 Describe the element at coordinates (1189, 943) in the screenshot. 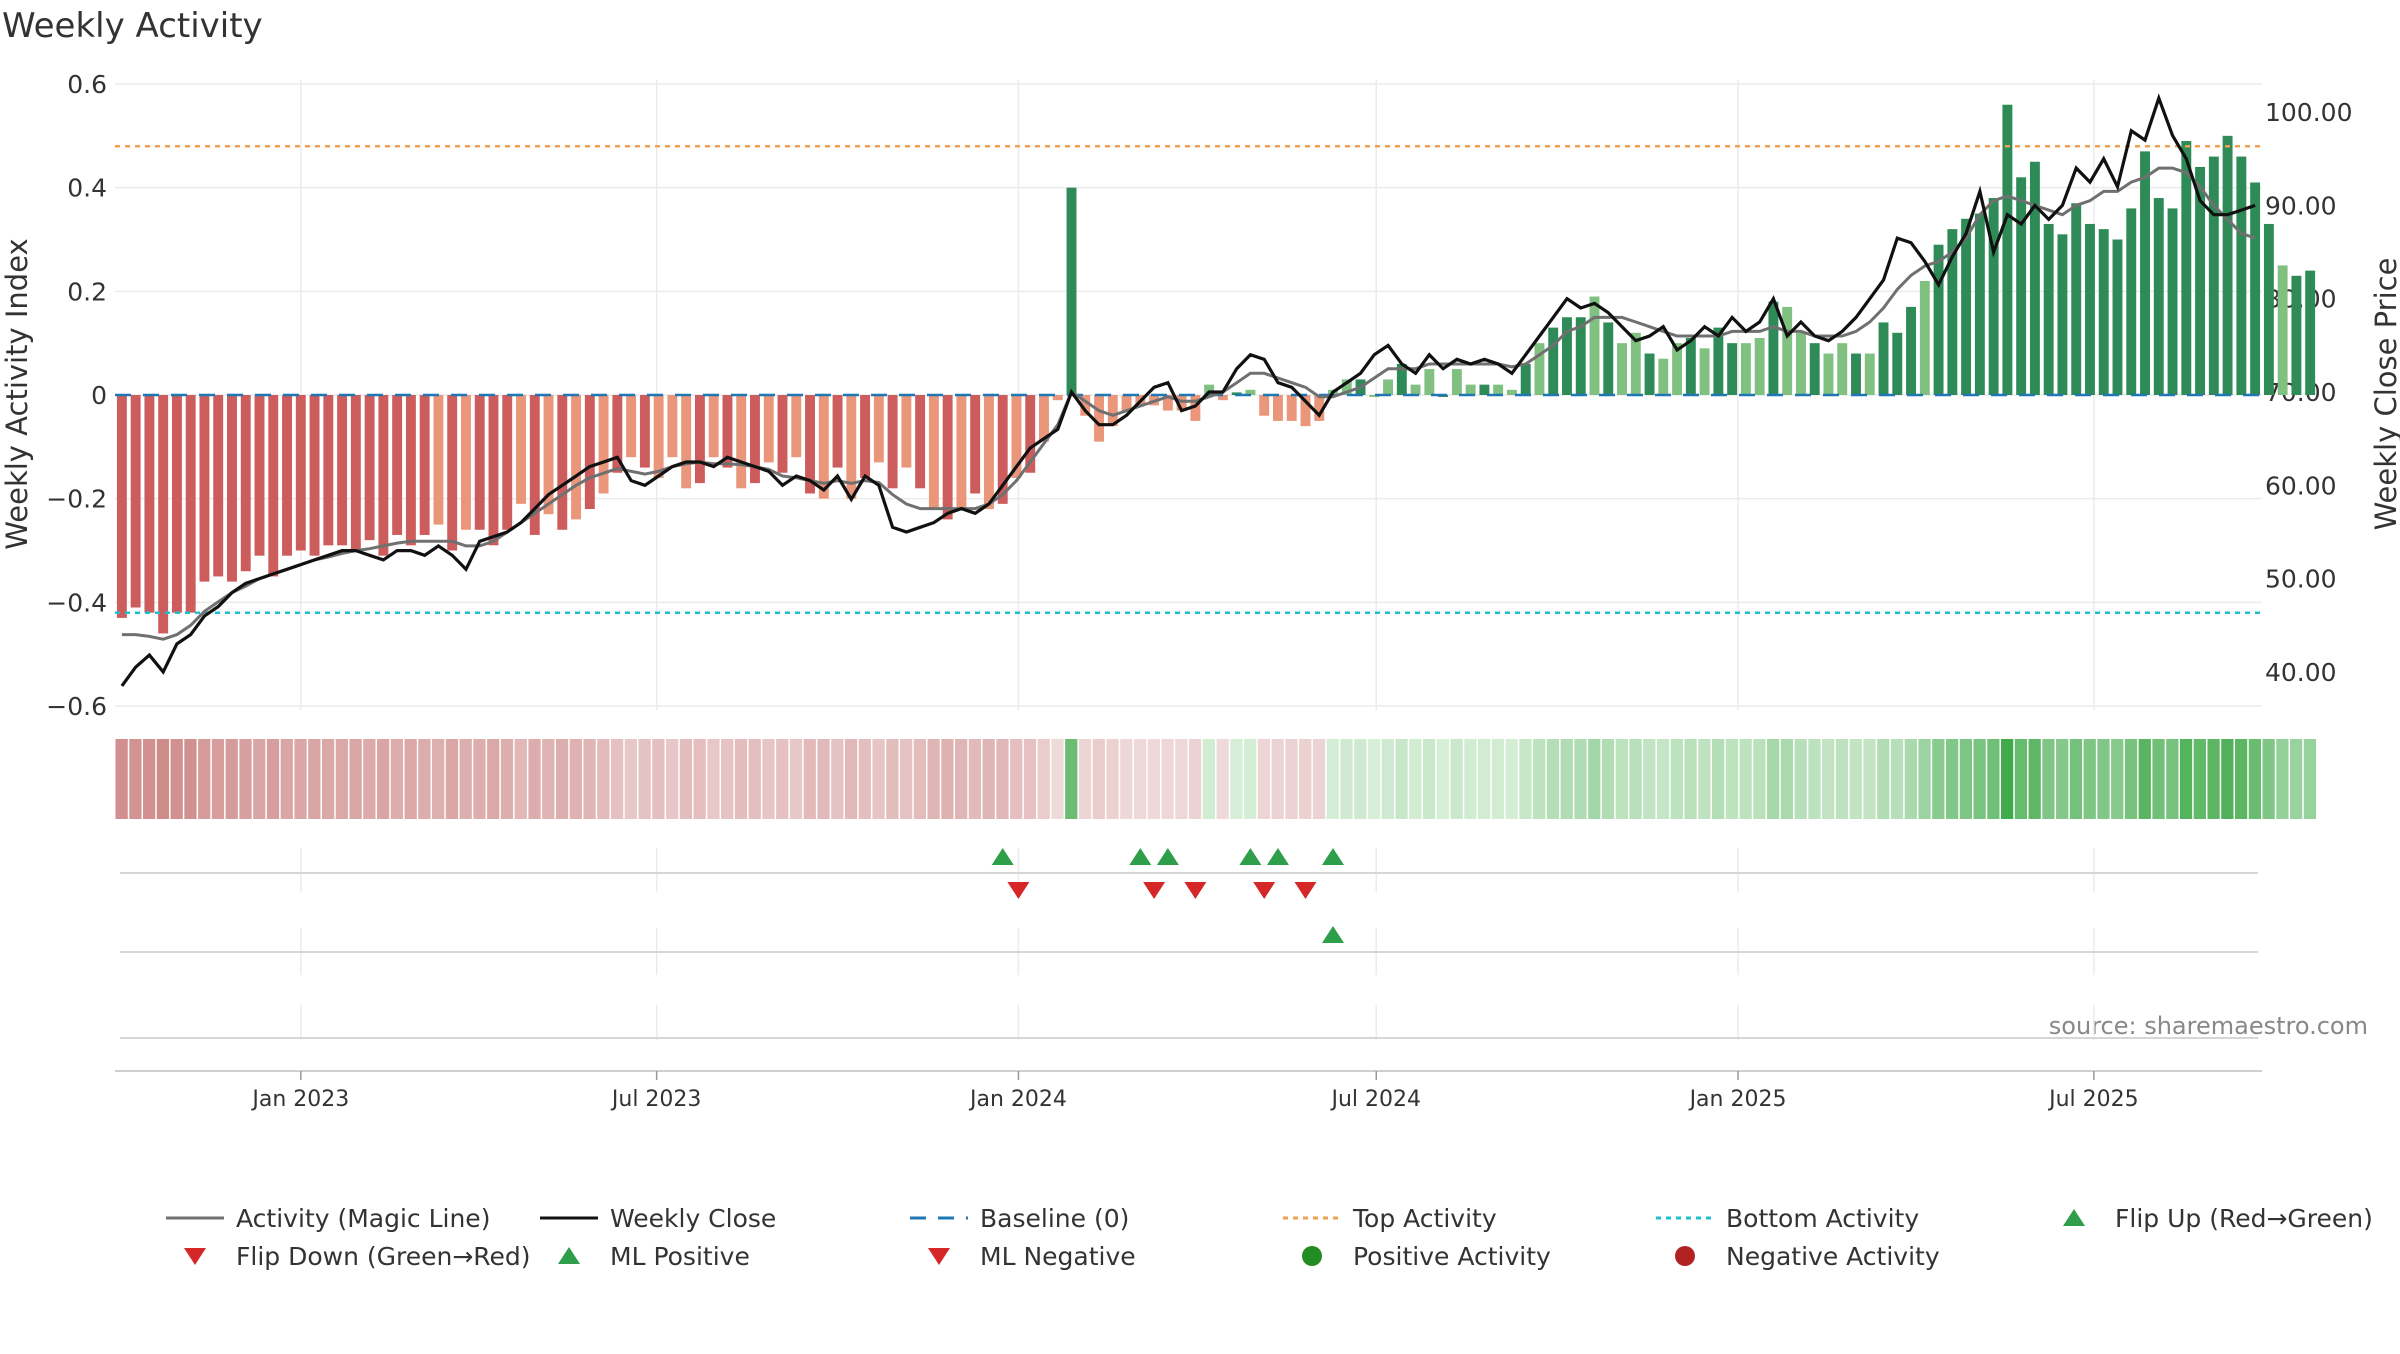

I see `signal-markers` at that location.